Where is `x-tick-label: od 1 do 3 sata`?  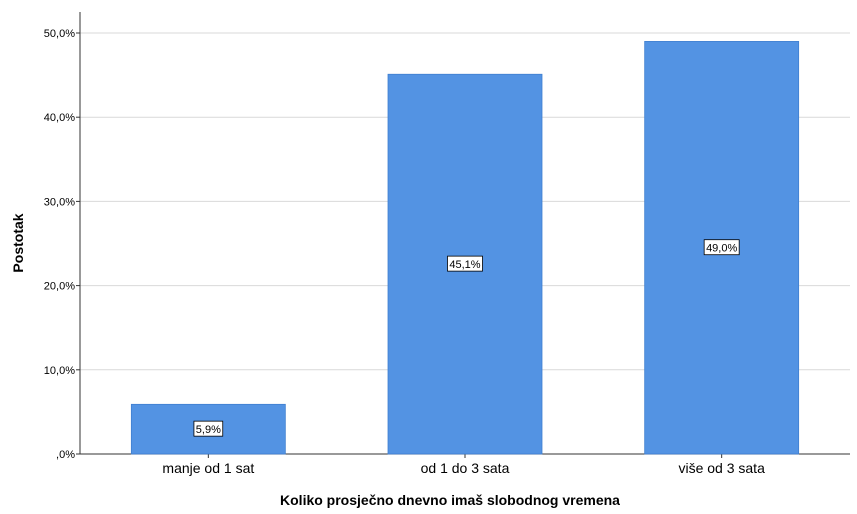 x-tick-label: od 1 do 3 sata is located at coordinates (465, 468).